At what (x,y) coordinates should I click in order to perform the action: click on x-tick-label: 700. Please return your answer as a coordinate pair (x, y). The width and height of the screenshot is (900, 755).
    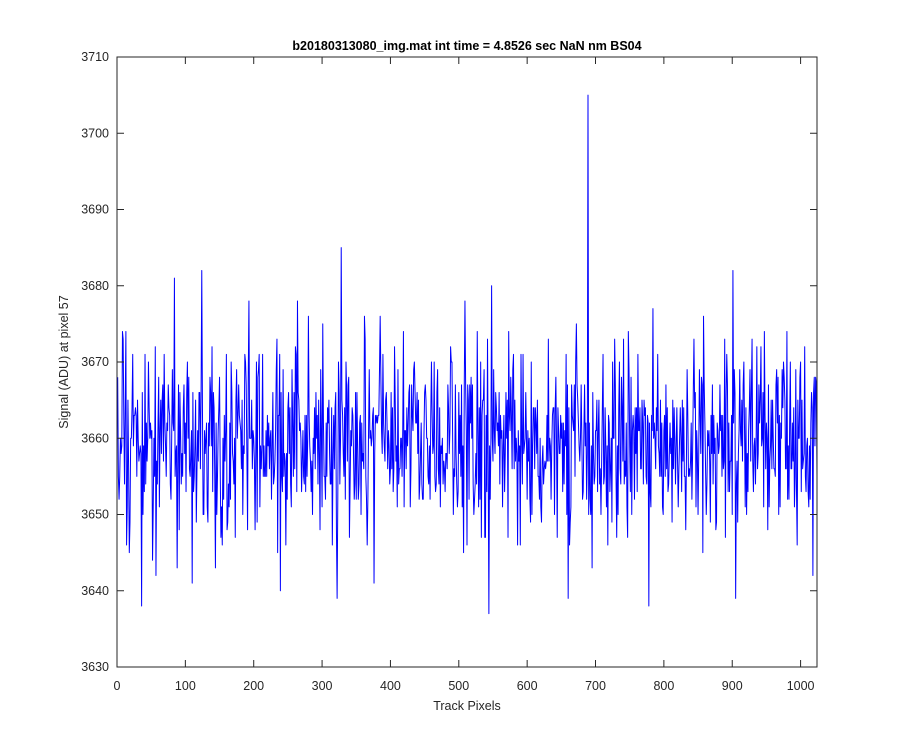
    Looking at the image, I should click on (595, 686).